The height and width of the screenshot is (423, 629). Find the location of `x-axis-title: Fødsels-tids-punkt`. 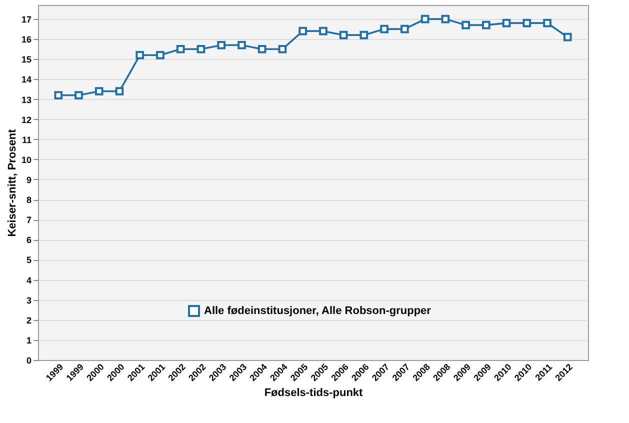

x-axis-title: Fødsels-tids-punkt is located at coordinates (314, 393).